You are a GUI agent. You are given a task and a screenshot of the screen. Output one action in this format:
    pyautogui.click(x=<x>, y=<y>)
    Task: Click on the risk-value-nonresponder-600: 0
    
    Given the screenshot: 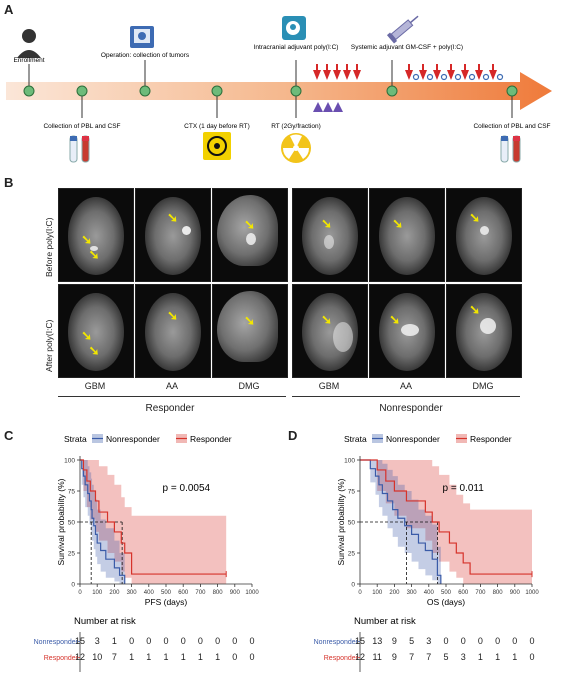 What is the action you would take?
    pyautogui.click(x=183, y=641)
    